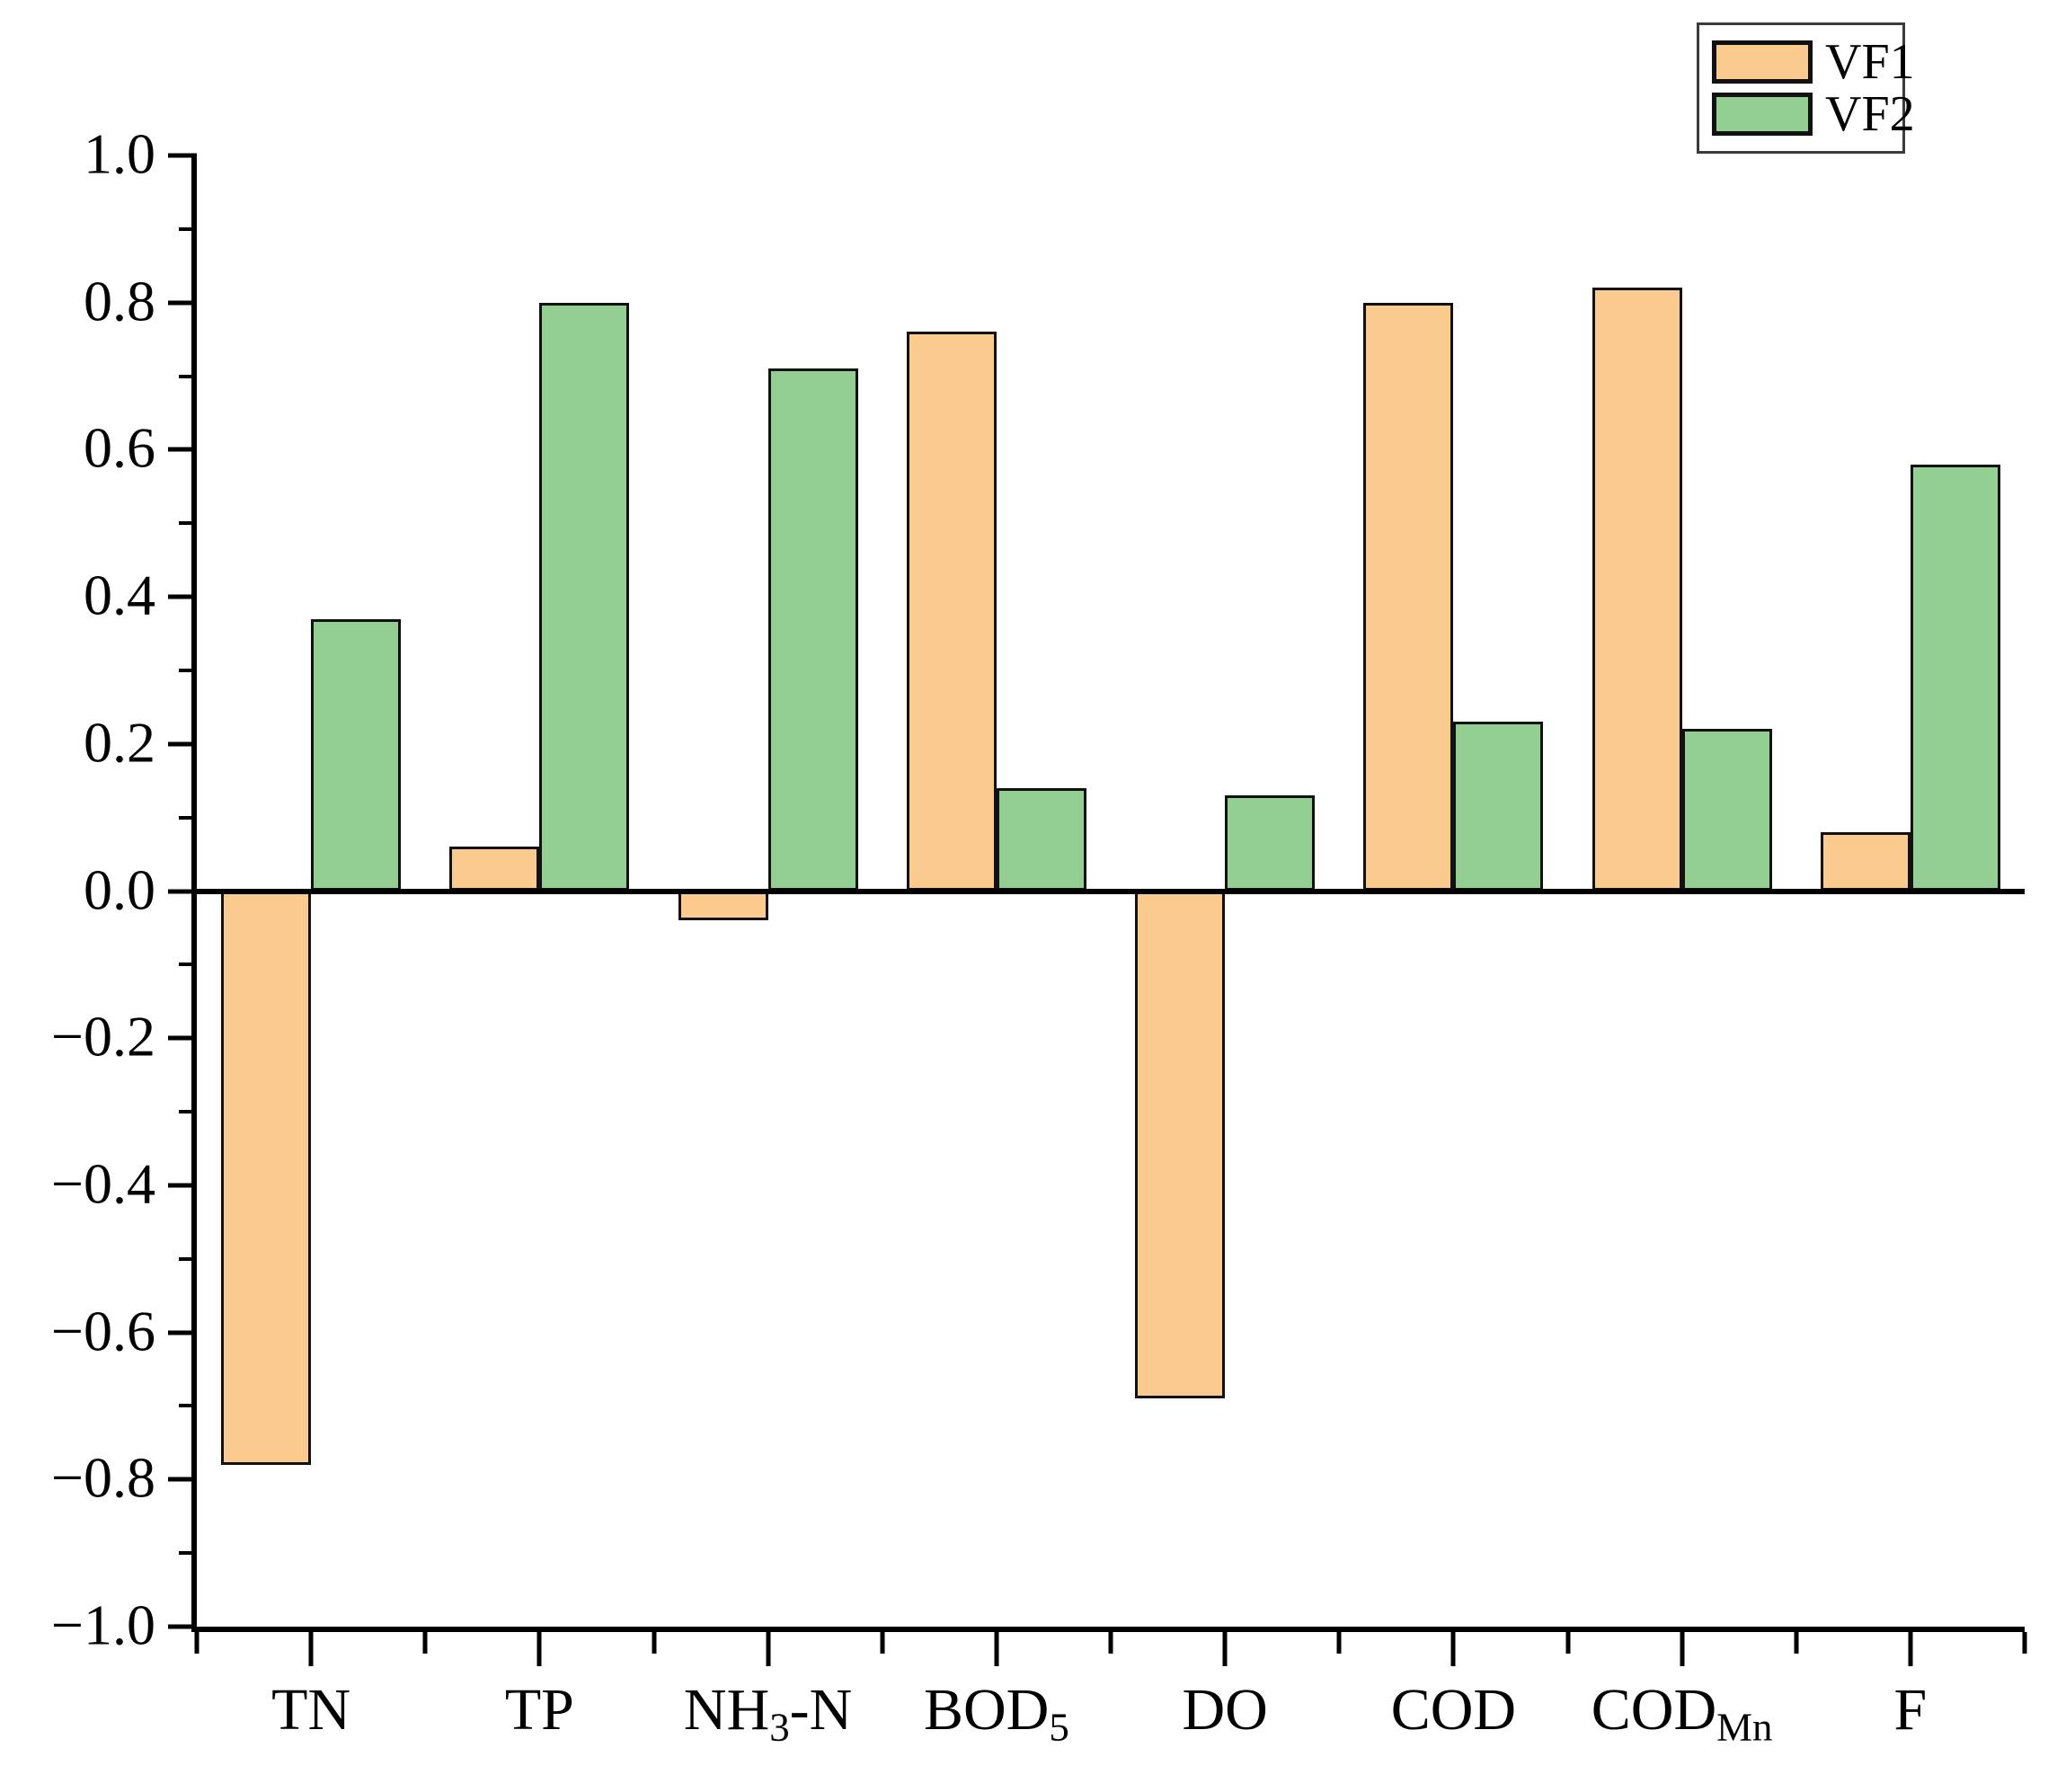 The height and width of the screenshot is (1792, 2057). I want to click on x-axis-category-label: CODMn, so click(1683, 1715).